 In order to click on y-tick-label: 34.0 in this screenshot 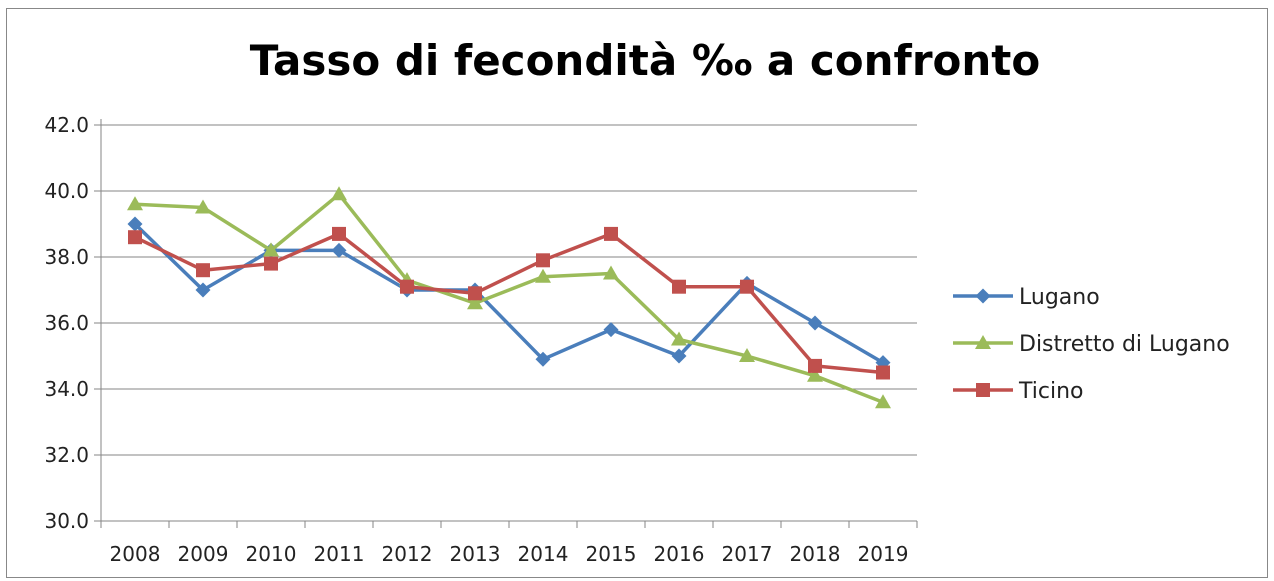, I will do `click(66, 389)`.